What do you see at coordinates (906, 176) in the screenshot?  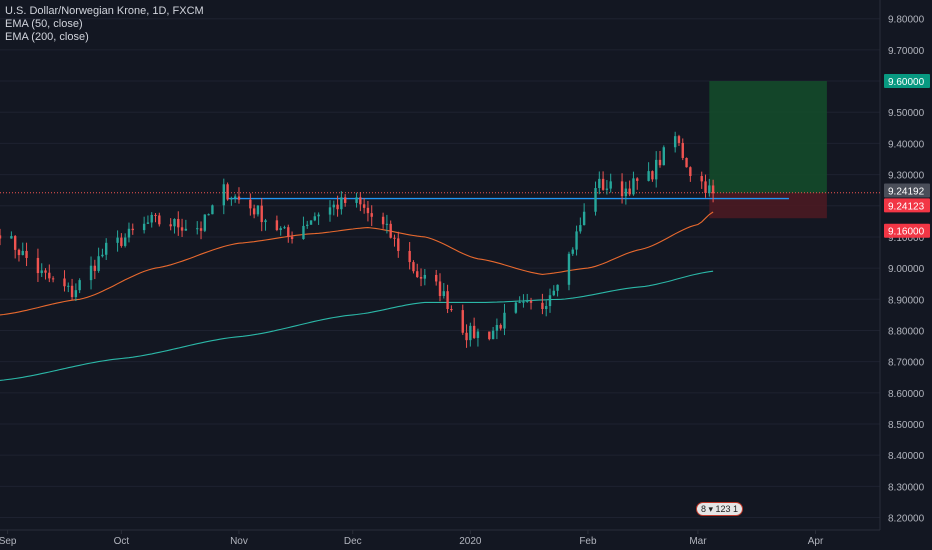 I see `price-tick-label: 9.30000` at bounding box center [906, 176].